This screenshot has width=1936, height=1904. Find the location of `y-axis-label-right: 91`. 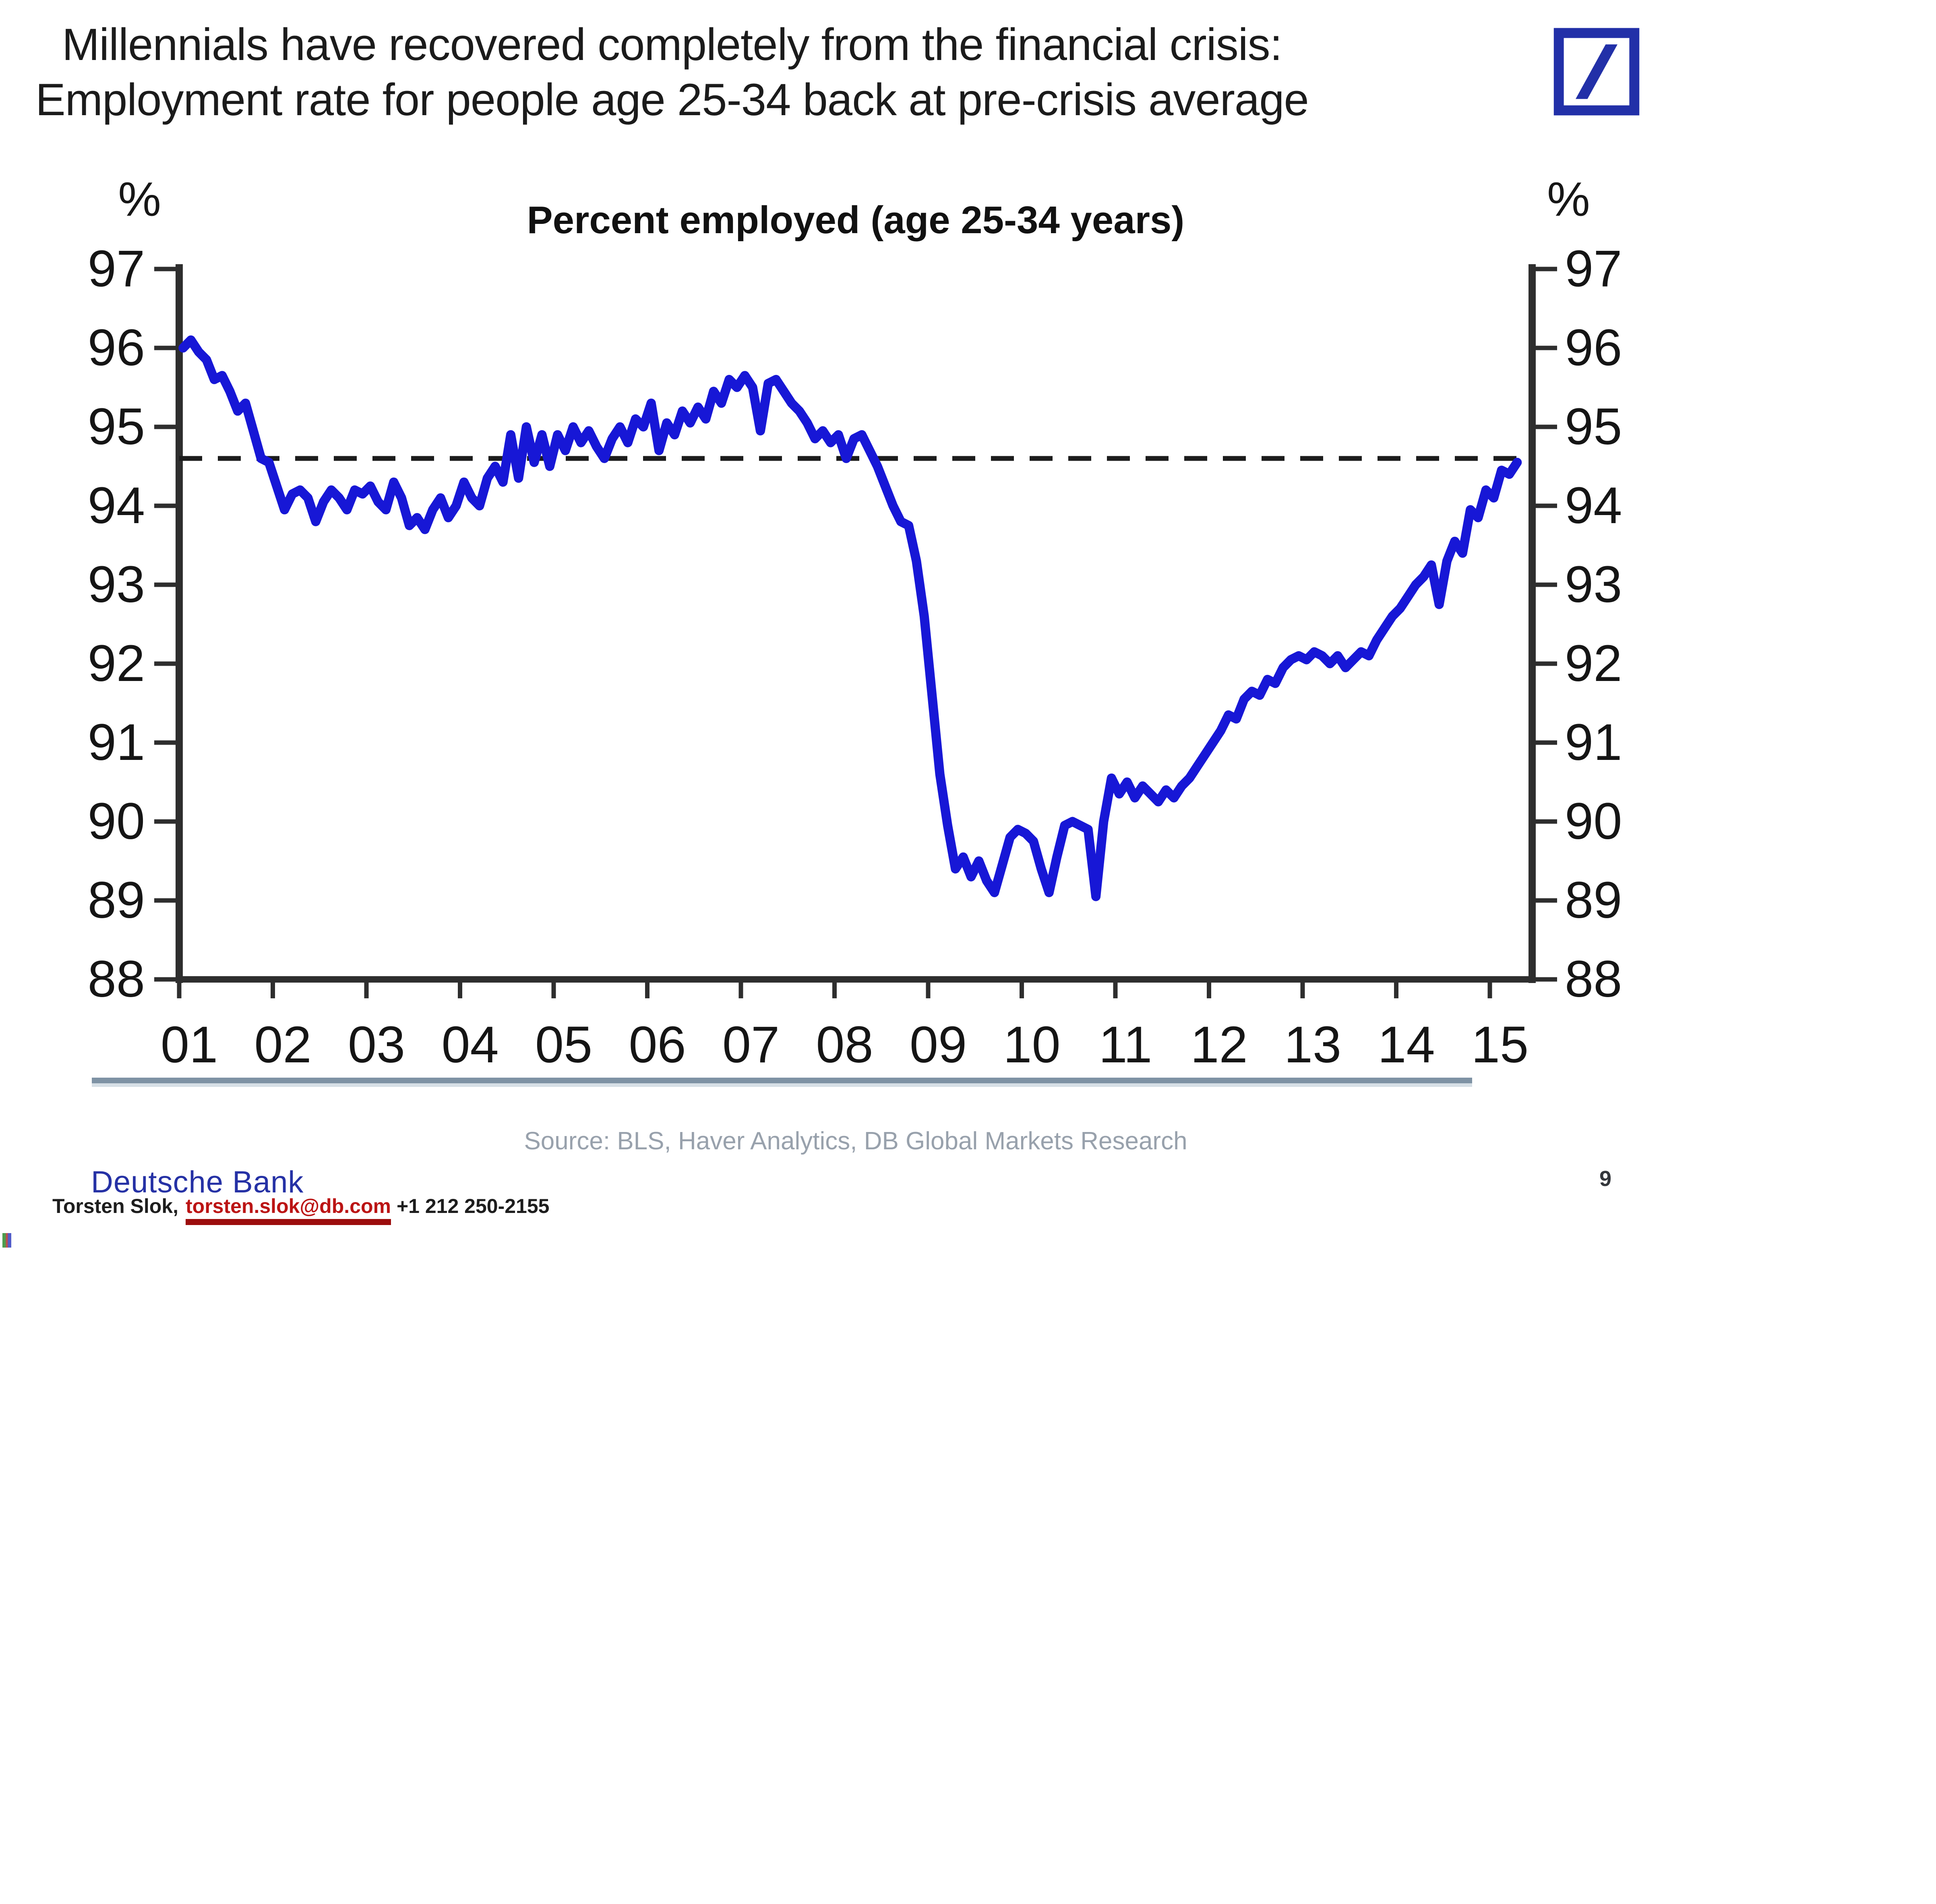

y-axis-label-right: 91 is located at coordinates (1593, 742).